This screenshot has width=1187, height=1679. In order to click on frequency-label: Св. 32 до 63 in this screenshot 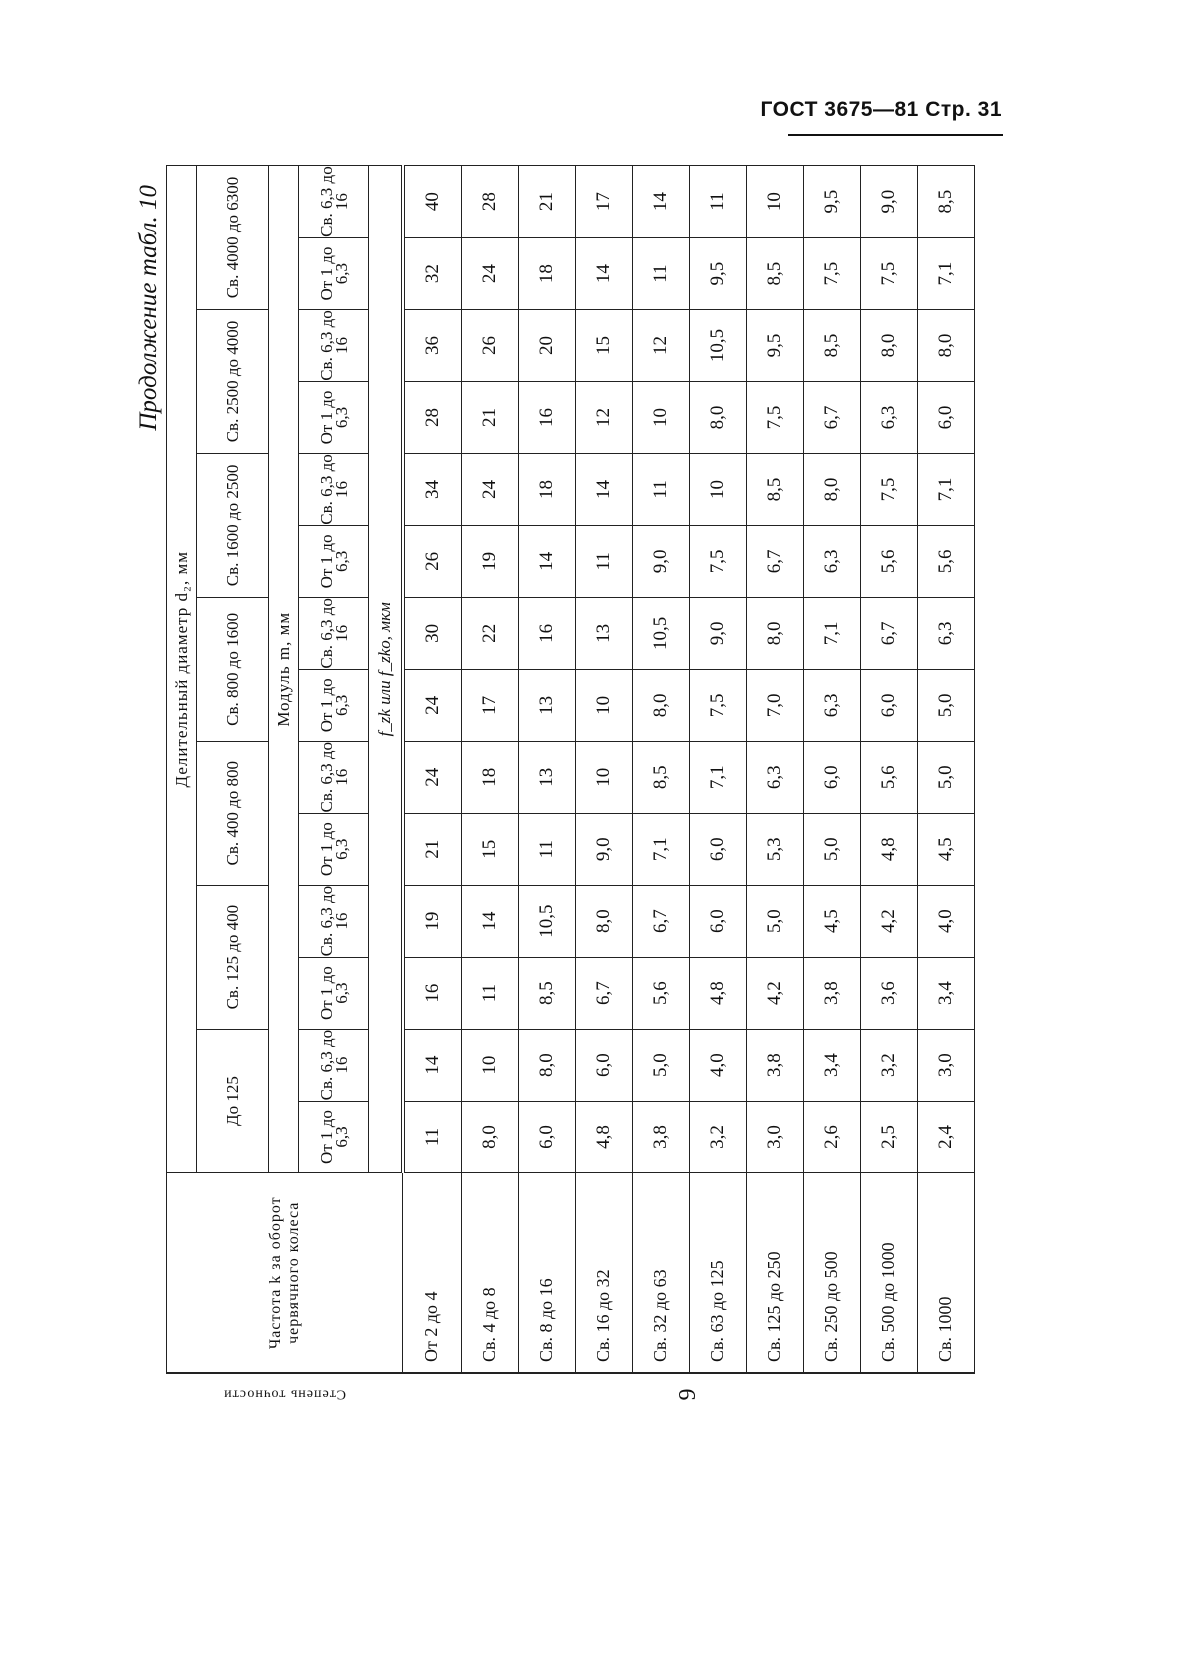, I will do `click(660, 1273)`.